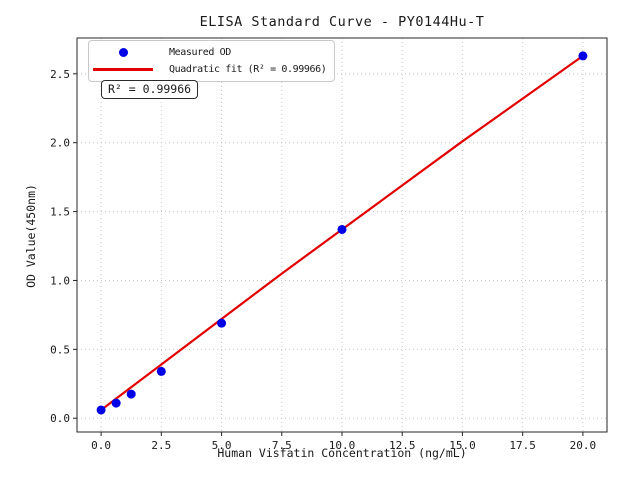 Image resolution: width=640 pixels, height=480 pixels. What do you see at coordinates (342, 22) in the screenshot?
I see `chart-title: ELISA Standard Curve - PY0144Hu-T` at bounding box center [342, 22].